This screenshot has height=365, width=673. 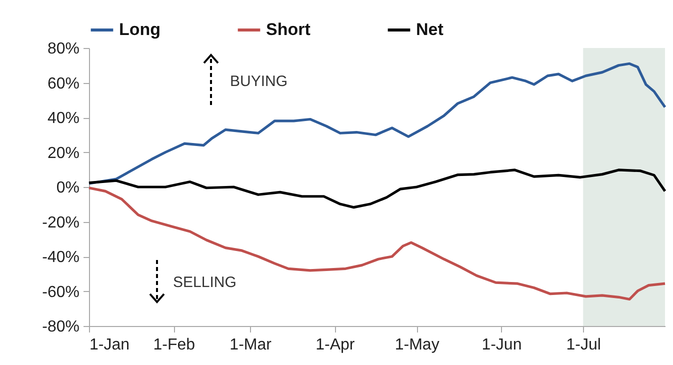 I want to click on x-tick-label: 1-Jan, so click(x=110, y=345).